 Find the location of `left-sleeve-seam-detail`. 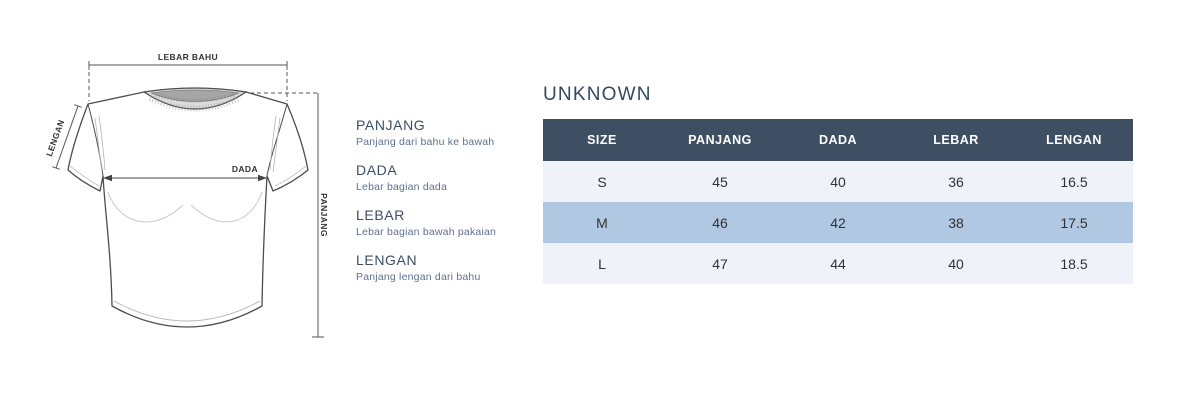

left-sleeve-seam-detail is located at coordinates (100, 144).